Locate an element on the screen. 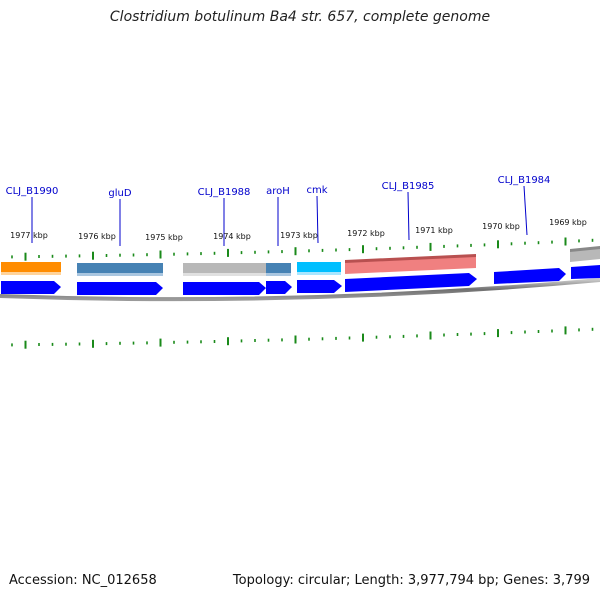 The image size is (600, 600). gene-label-lines is located at coordinates (279, 215).